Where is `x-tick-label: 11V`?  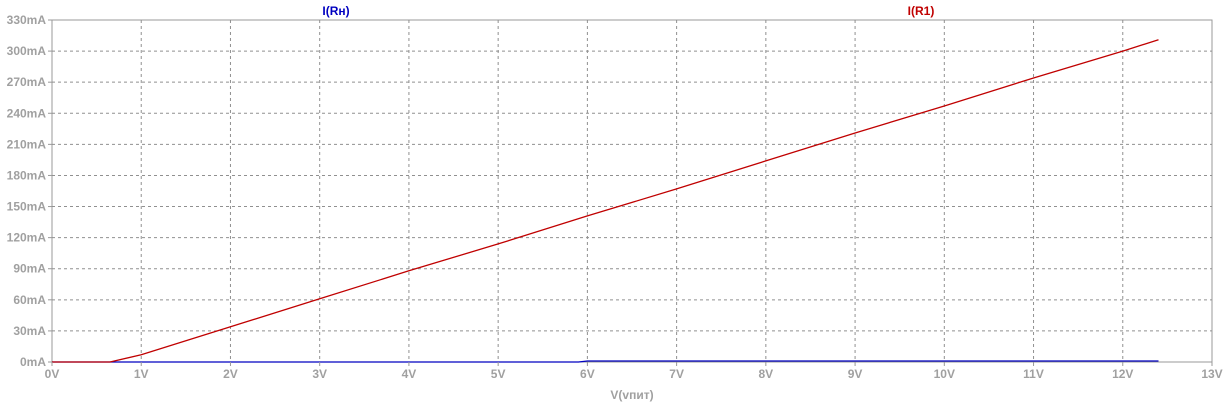 x-tick-label: 11V is located at coordinates (1033, 374).